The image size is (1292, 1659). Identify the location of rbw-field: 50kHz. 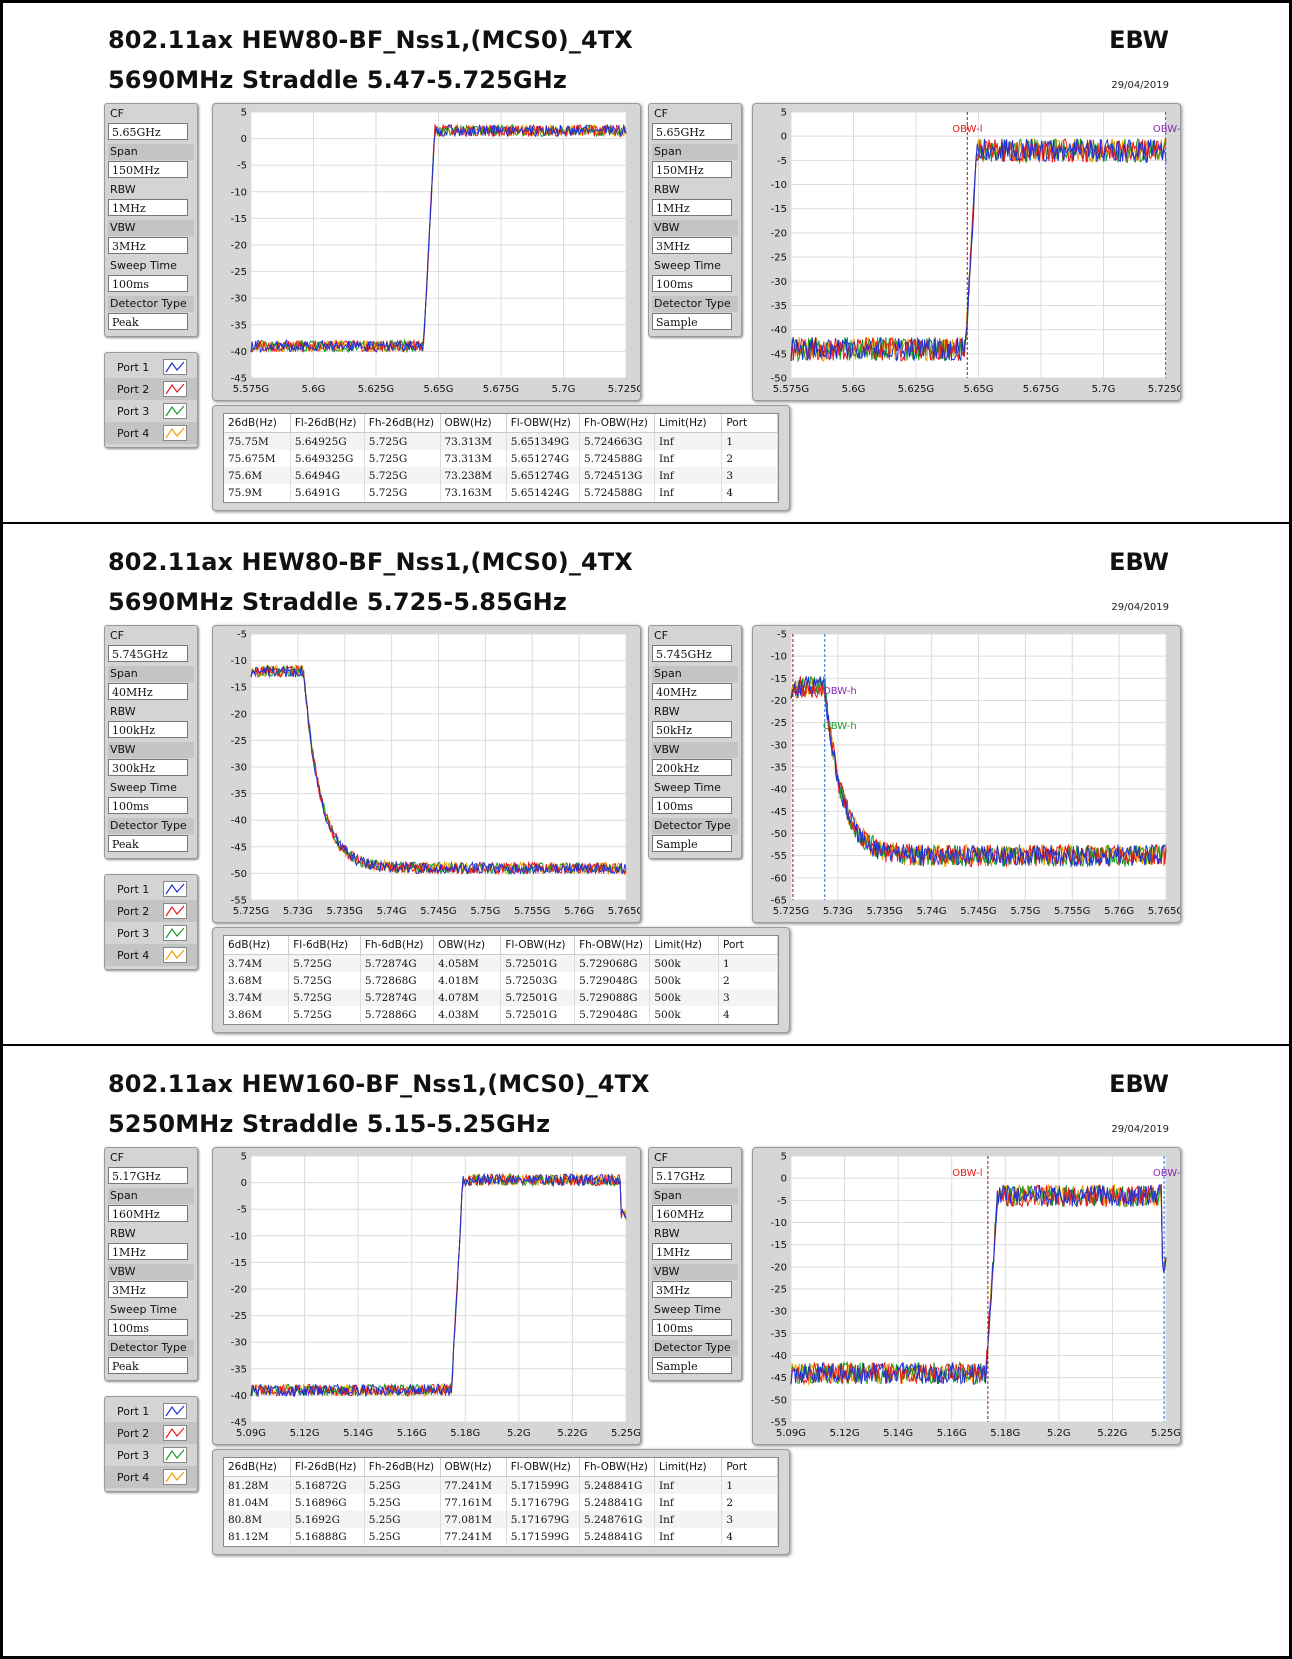
(692, 729).